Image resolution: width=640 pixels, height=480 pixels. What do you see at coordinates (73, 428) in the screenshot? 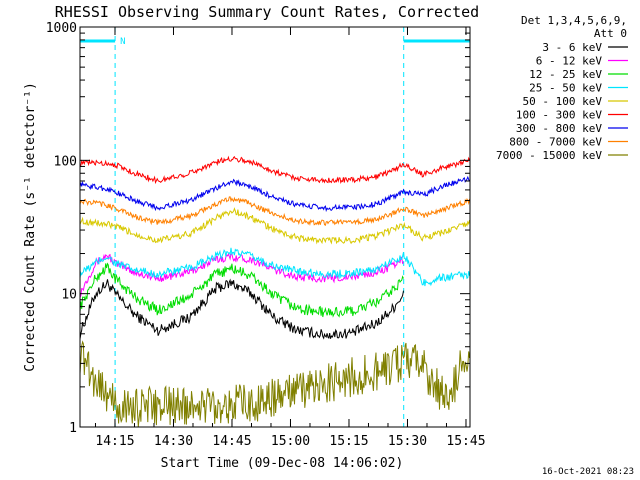
I see `y-tick-label-0: 1` at bounding box center [73, 428].